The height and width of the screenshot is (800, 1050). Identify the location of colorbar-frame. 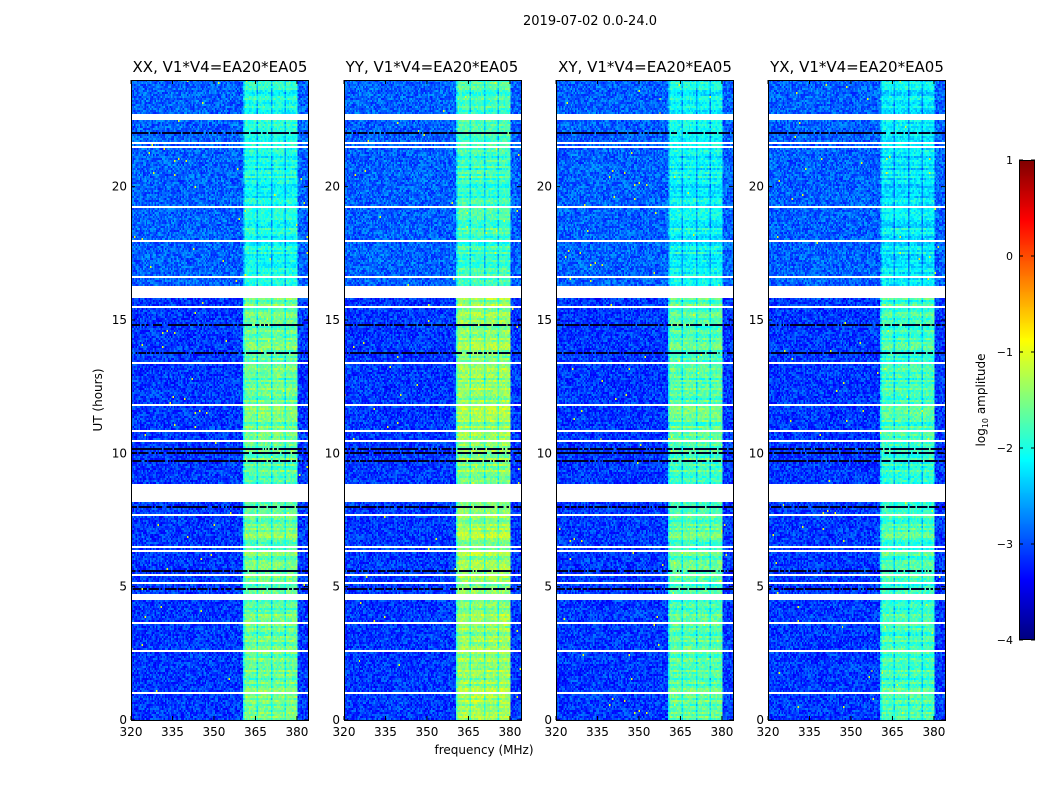
(1027, 400).